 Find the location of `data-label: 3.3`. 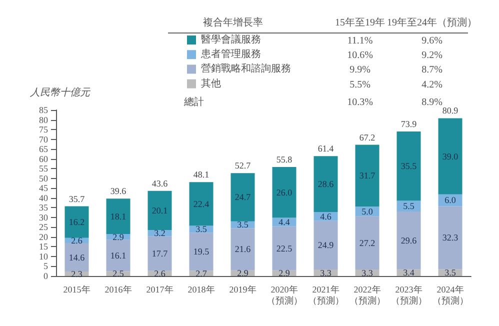

data-label: 3.3 is located at coordinates (326, 273).